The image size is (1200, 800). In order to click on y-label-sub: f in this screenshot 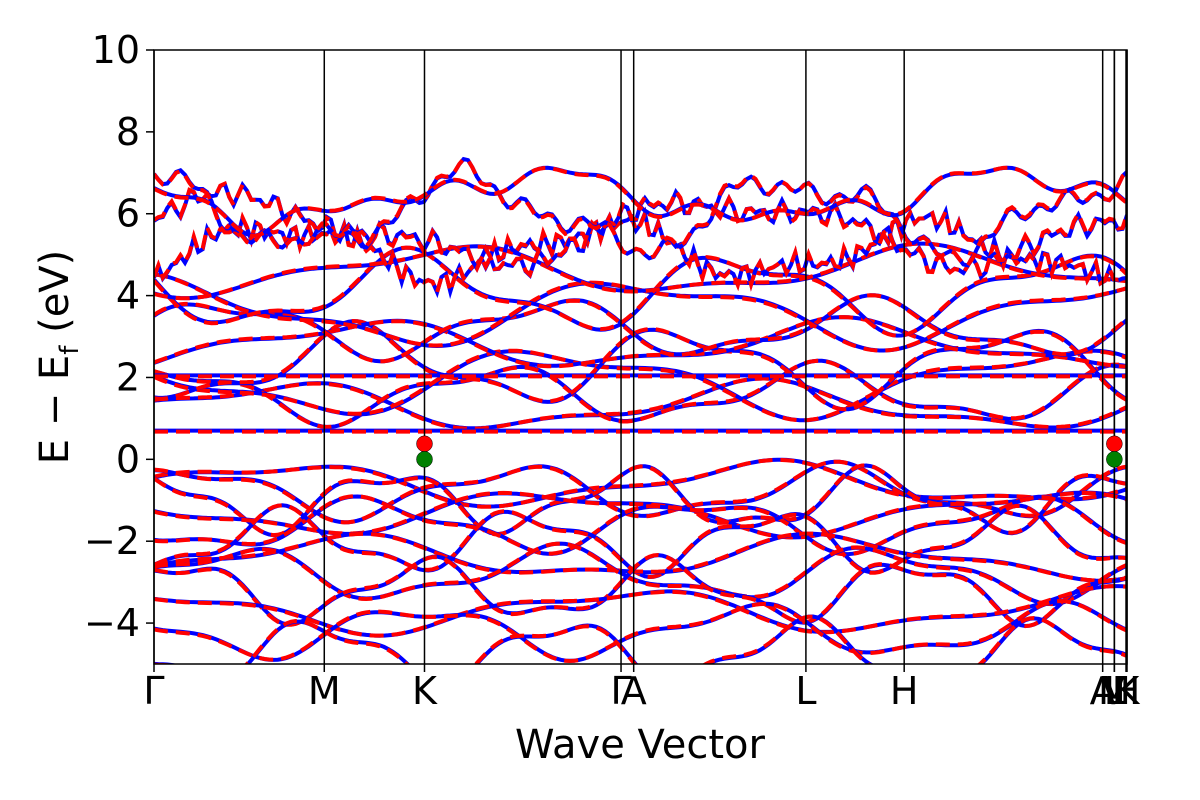, I will do `click(70, 350)`.